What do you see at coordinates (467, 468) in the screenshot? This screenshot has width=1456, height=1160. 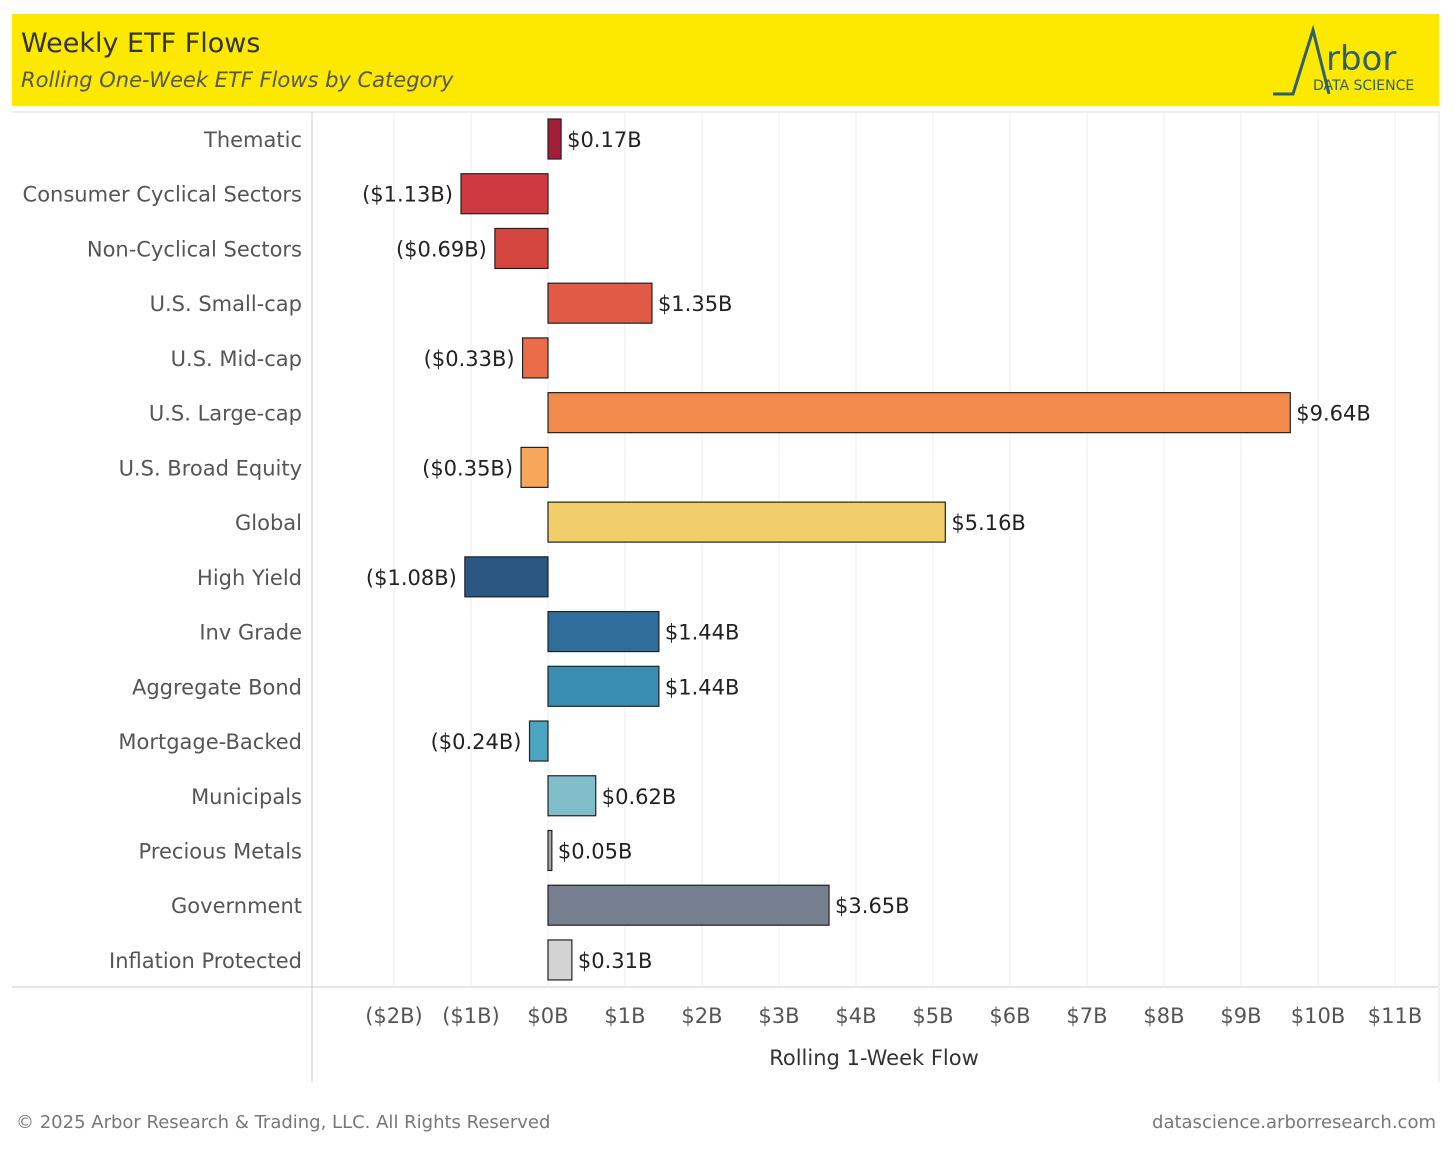 I see `value-label: ($0.35B)` at bounding box center [467, 468].